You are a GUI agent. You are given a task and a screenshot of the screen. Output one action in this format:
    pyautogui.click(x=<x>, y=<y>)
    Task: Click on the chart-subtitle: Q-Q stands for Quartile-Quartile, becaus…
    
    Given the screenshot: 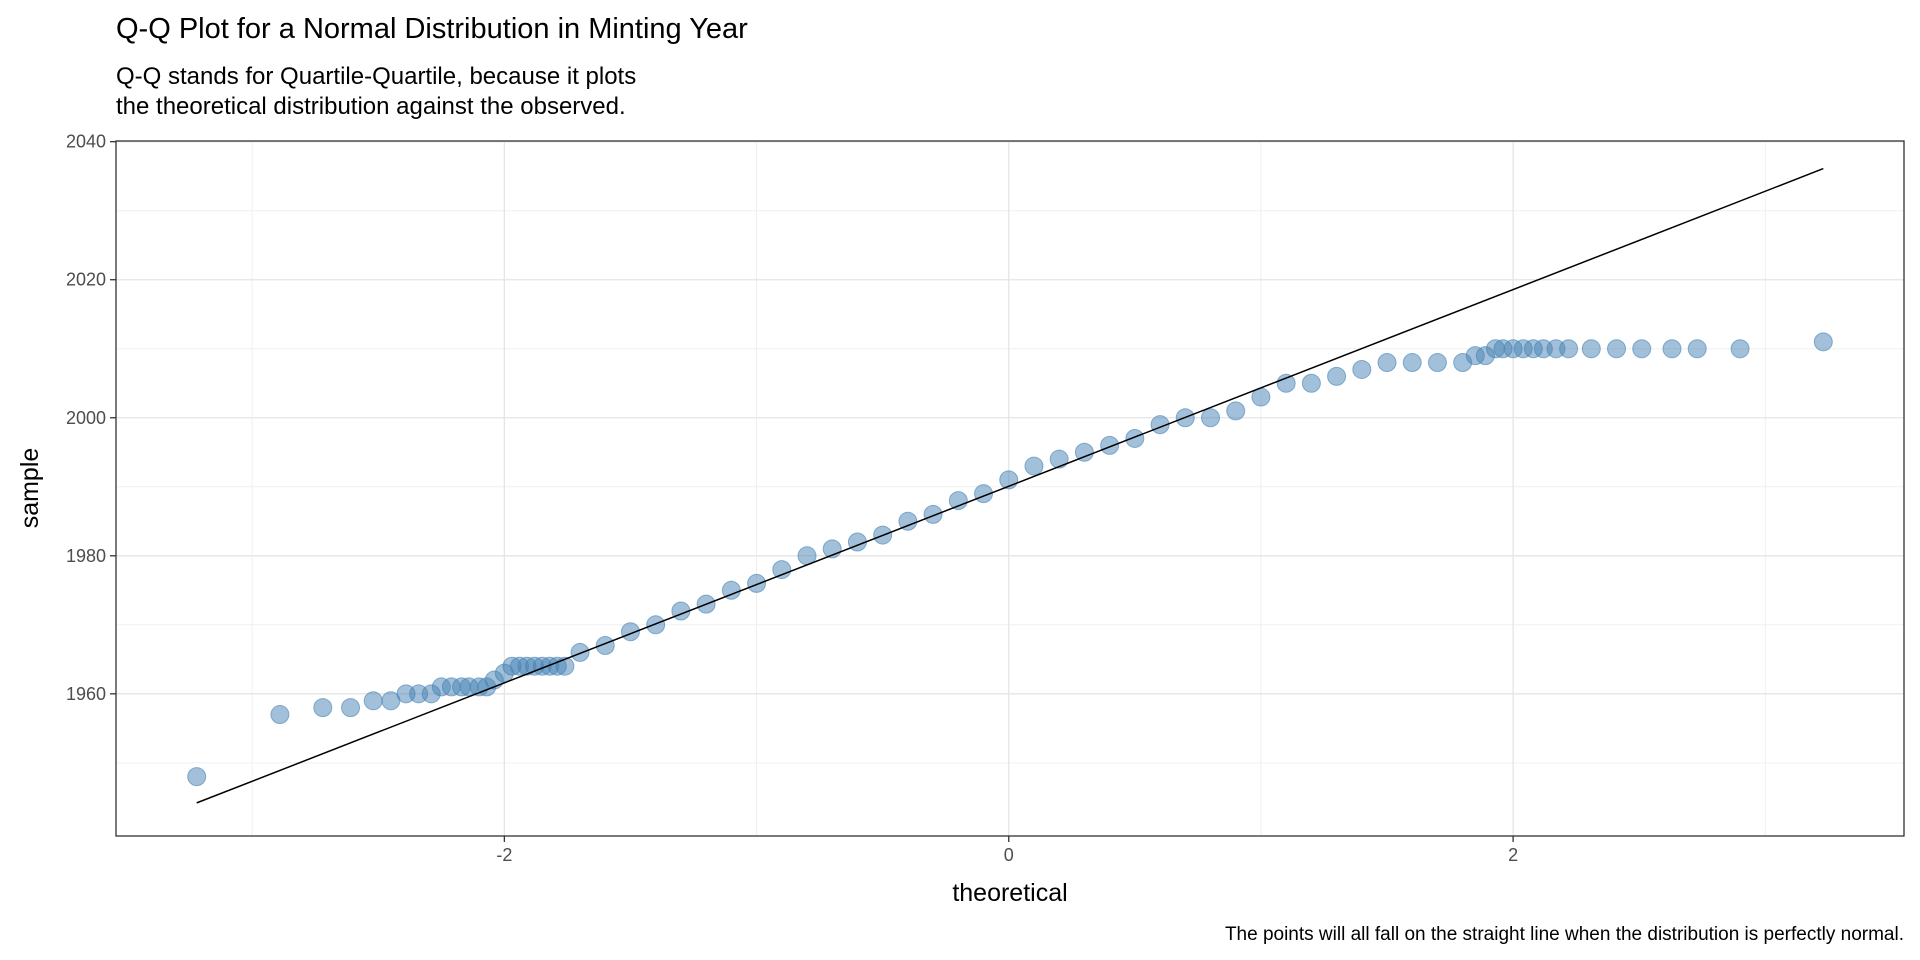 What is the action you would take?
    pyautogui.click(x=376, y=76)
    